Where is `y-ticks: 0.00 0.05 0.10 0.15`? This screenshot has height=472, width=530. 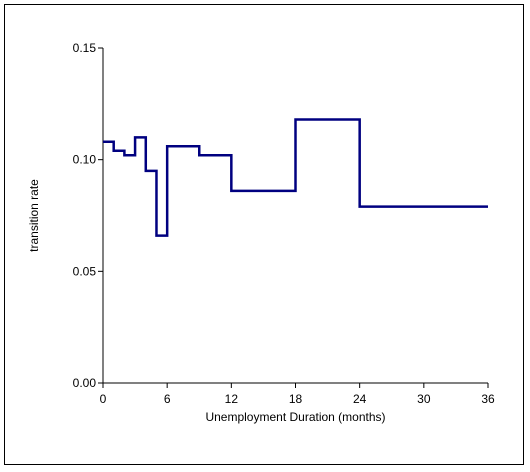 y-ticks: 0.00 0.05 0.10 0.15 is located at coordinates (88, 215).